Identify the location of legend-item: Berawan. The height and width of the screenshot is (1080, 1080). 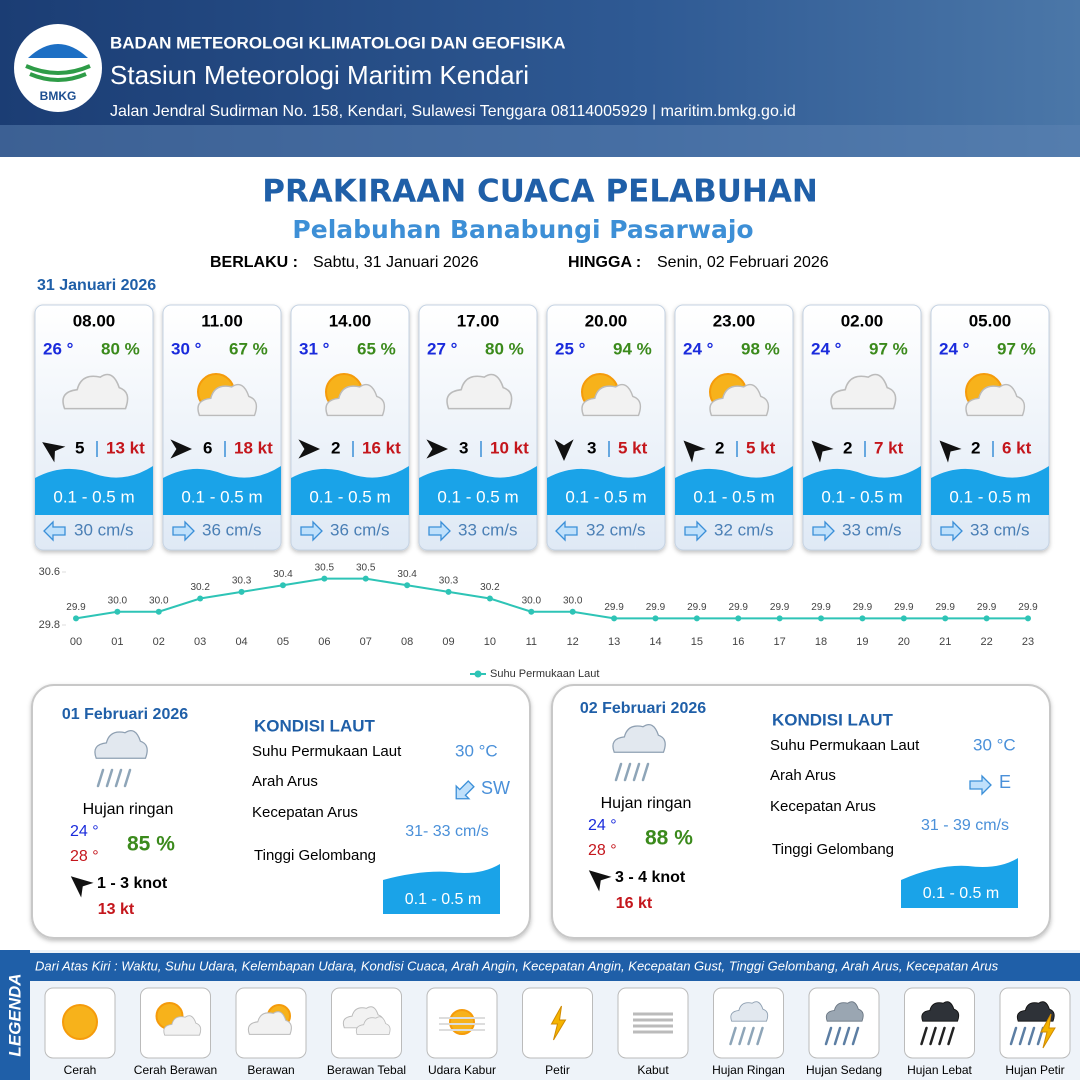
(270, 1070).